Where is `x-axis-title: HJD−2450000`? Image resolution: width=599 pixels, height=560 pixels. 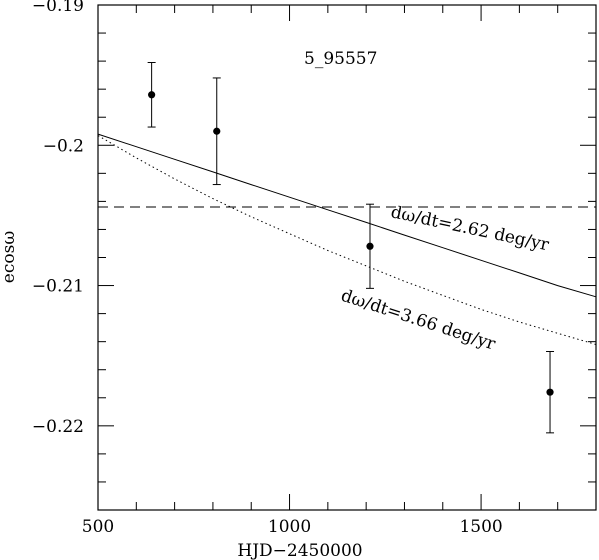
x-axis-title: HJD−2450000 is located at coordinates (299, 550).